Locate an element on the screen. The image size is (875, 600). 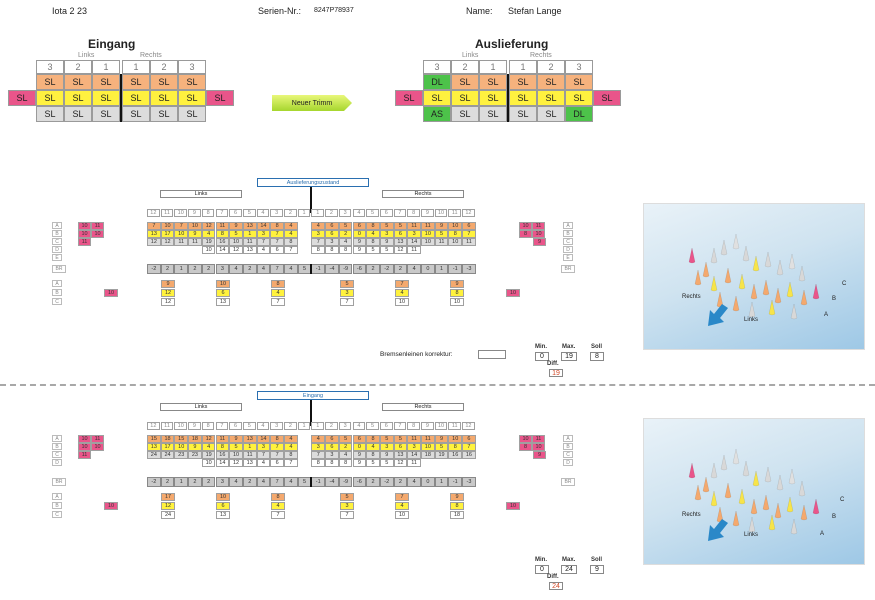
auslieferung-col-number: 3 is located at coordinates (437, 67).